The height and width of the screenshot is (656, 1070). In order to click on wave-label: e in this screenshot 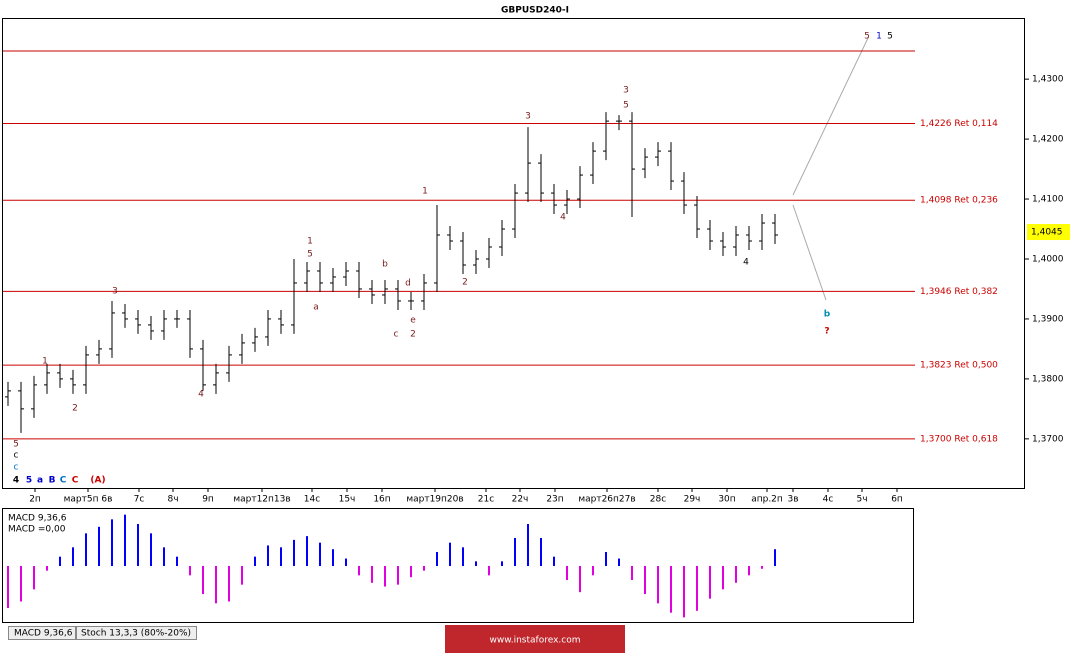, I will do `click(413, 321)`.